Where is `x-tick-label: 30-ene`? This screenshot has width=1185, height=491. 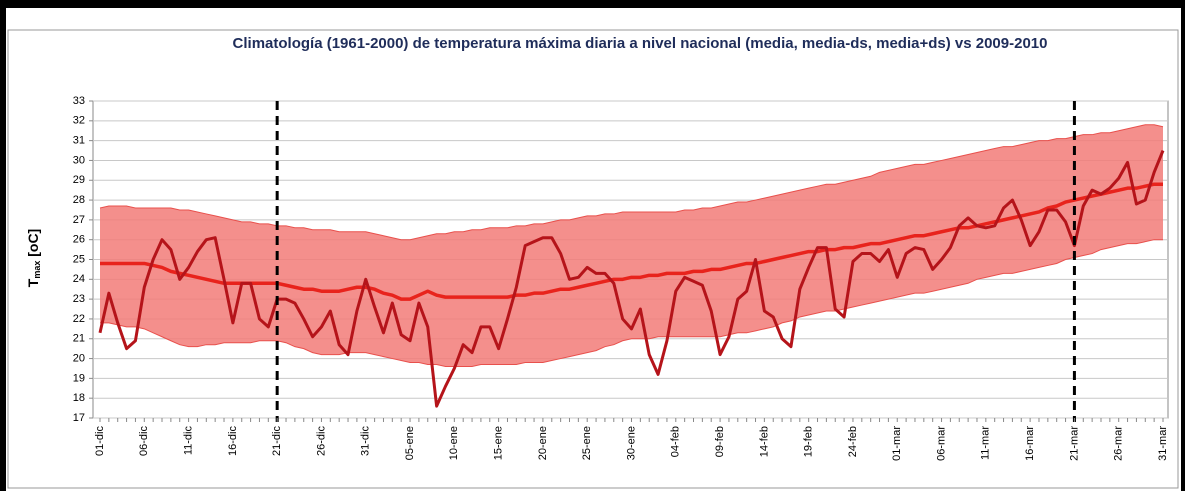
x-tick-label: 30-ene is located at coordinates (631, 443).